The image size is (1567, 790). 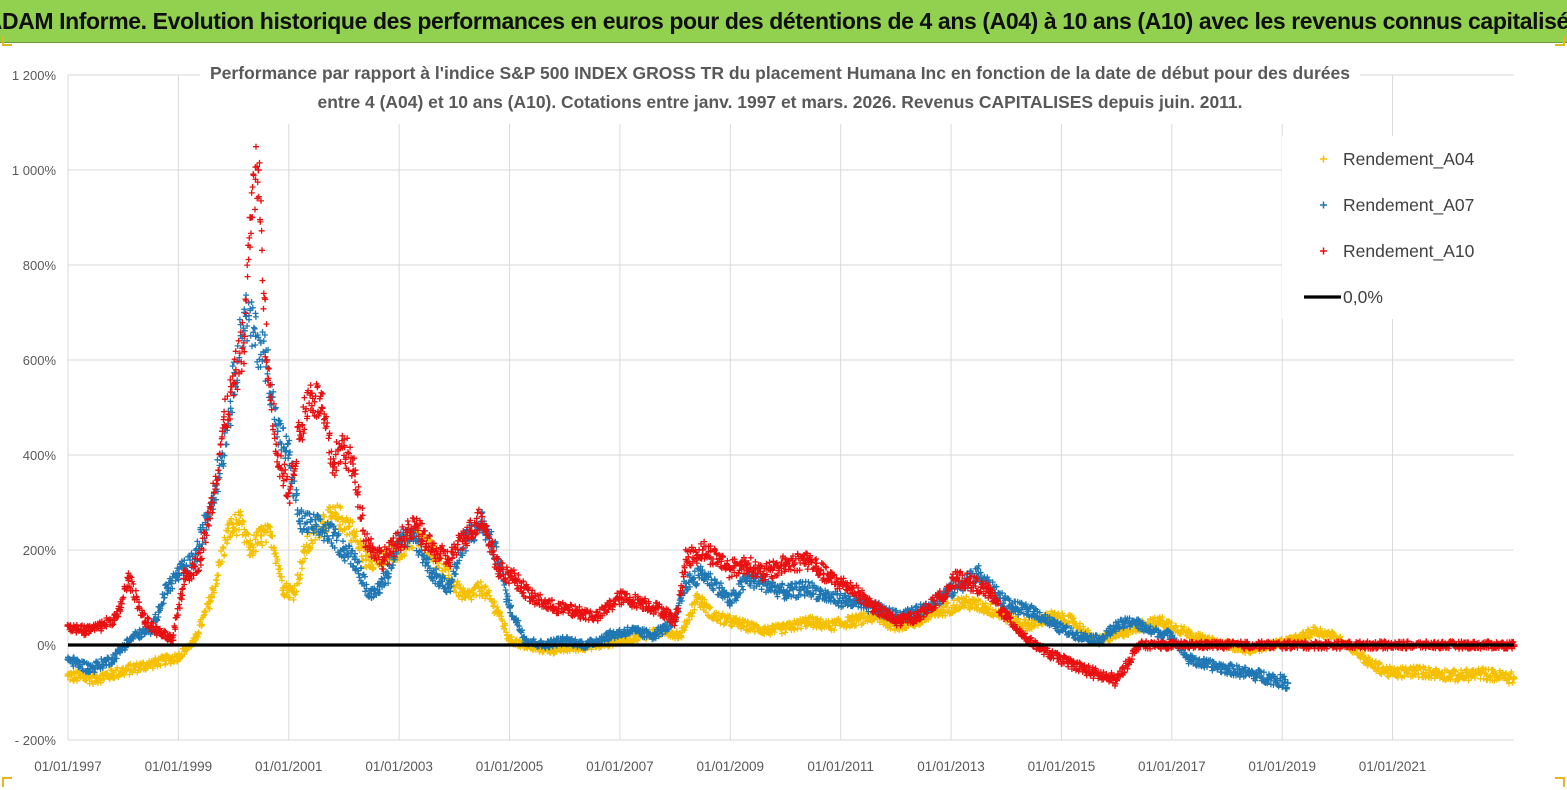 What do you see at coordinates (40, 455) in the screenshot?
I see `y-tick-label: 400%` at bounding box center [40, 455].